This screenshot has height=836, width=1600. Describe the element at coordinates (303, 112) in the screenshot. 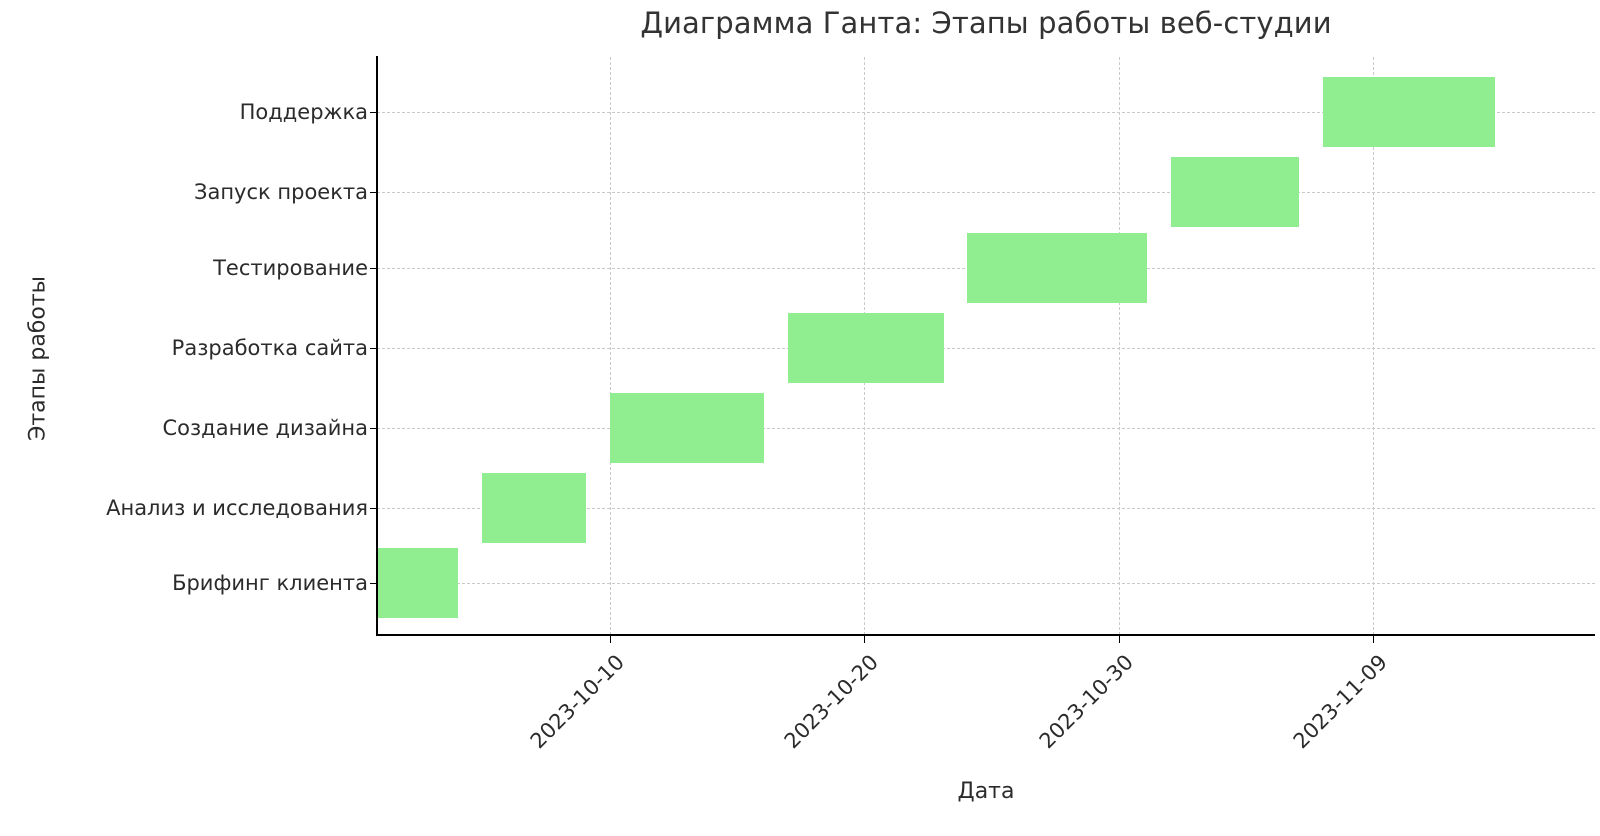

I see `y-tick-label: Поддержка` at that location.